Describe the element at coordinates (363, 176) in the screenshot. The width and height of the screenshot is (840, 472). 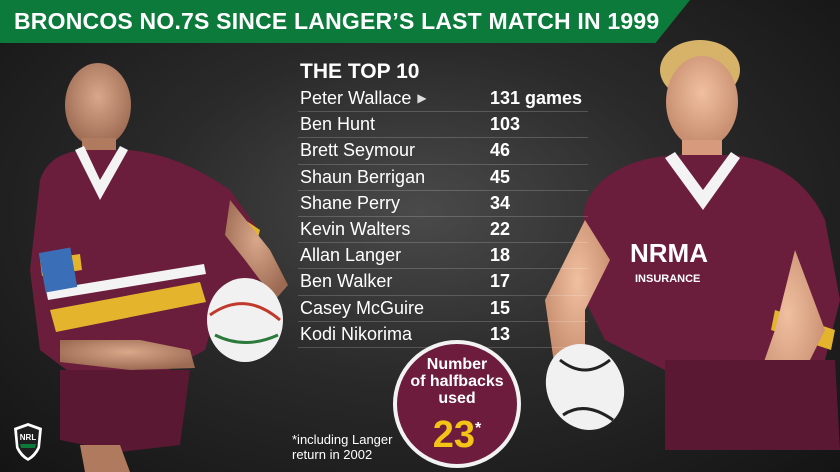
I see `player-name: Shaun Berrigan` at that location.